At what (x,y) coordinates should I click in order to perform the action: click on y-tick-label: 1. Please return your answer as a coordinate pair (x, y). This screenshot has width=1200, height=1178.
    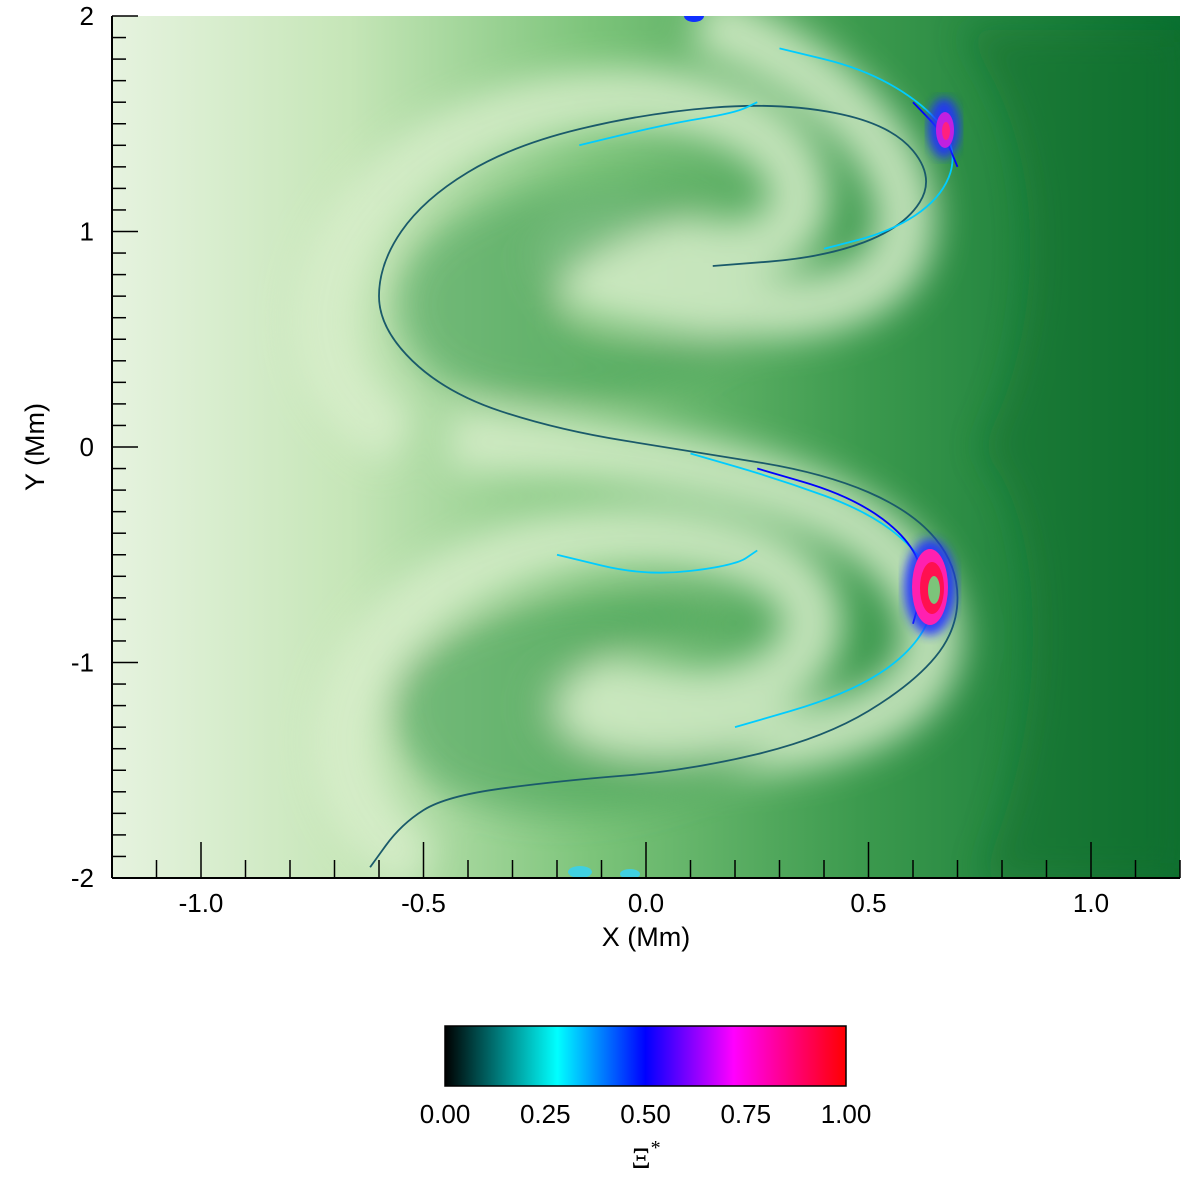
    Looking at the image, I should click on (87, 232).